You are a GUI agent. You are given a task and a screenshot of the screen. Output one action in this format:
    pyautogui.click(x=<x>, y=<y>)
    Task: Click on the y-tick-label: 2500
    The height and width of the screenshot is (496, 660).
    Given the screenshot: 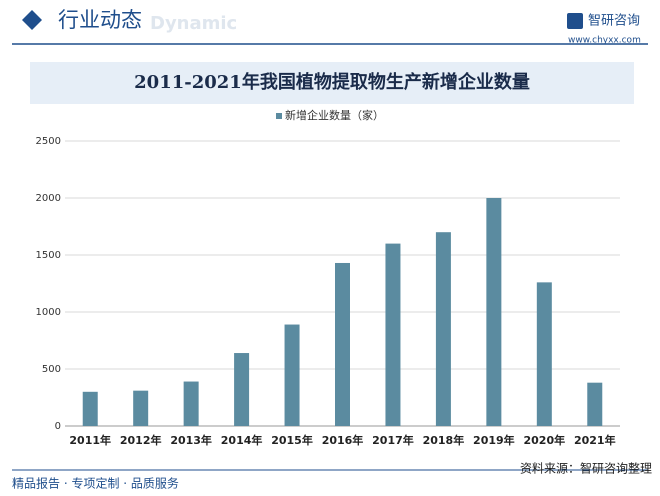 What is the action you would take?
    pyautogui.click(x=48, y=141)
    